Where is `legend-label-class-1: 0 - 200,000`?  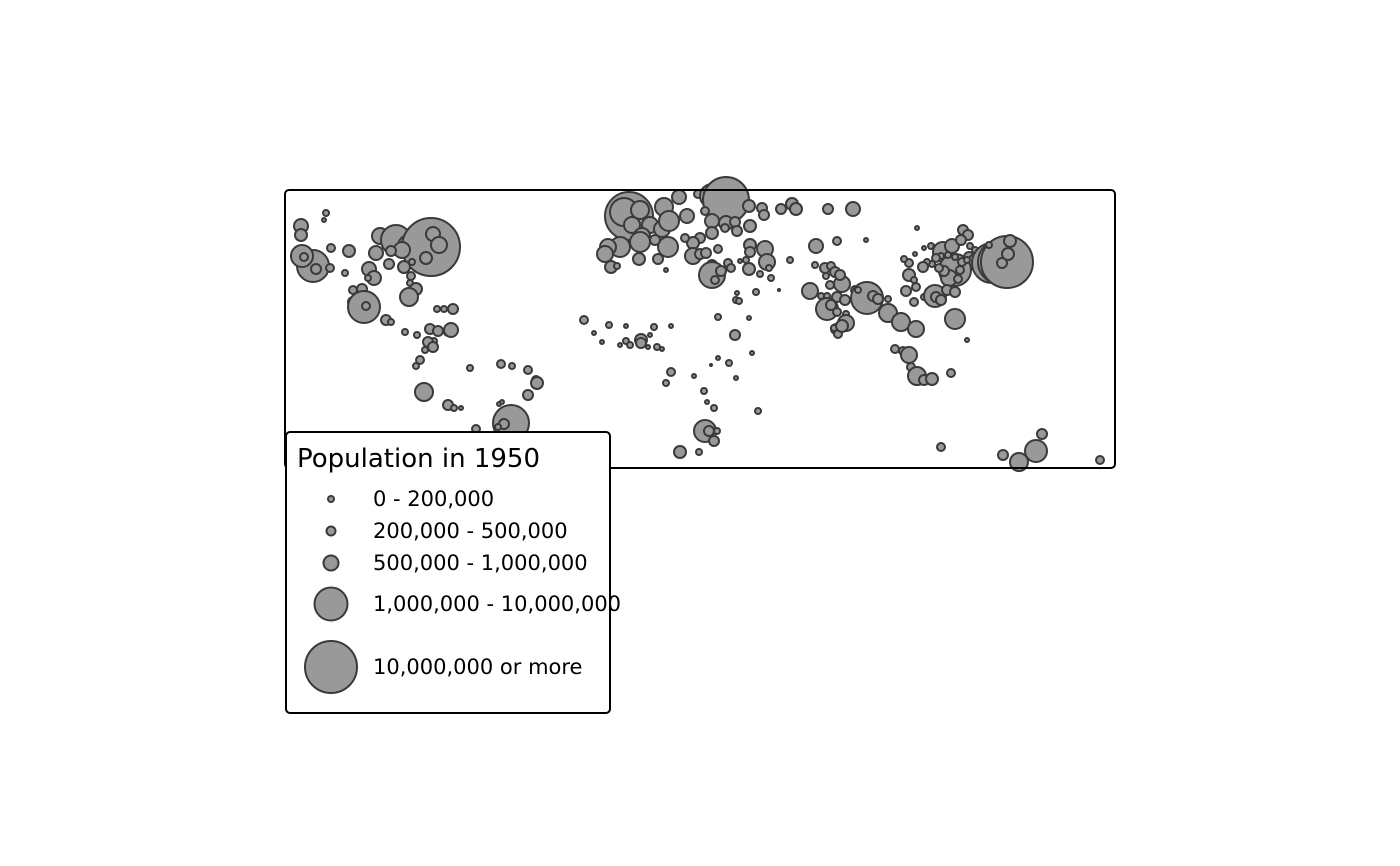
legend-label-class-1: 0 - 200,000 is located at coordinates (433, 499).